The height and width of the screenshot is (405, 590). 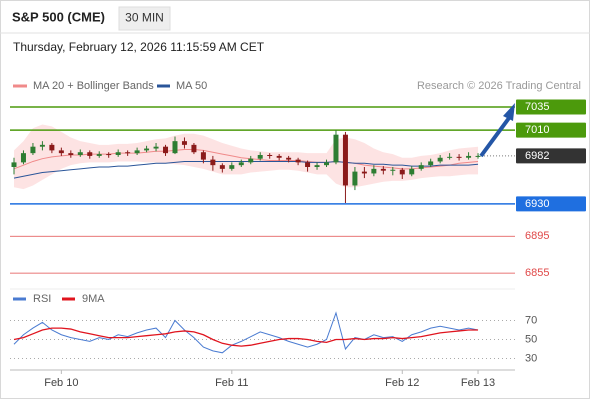 What do you see at coordinates (93, 86) in the screenshot?
I see `legend-label: MA 20 + Bollinger Bands` at bounding box center [93, 86].